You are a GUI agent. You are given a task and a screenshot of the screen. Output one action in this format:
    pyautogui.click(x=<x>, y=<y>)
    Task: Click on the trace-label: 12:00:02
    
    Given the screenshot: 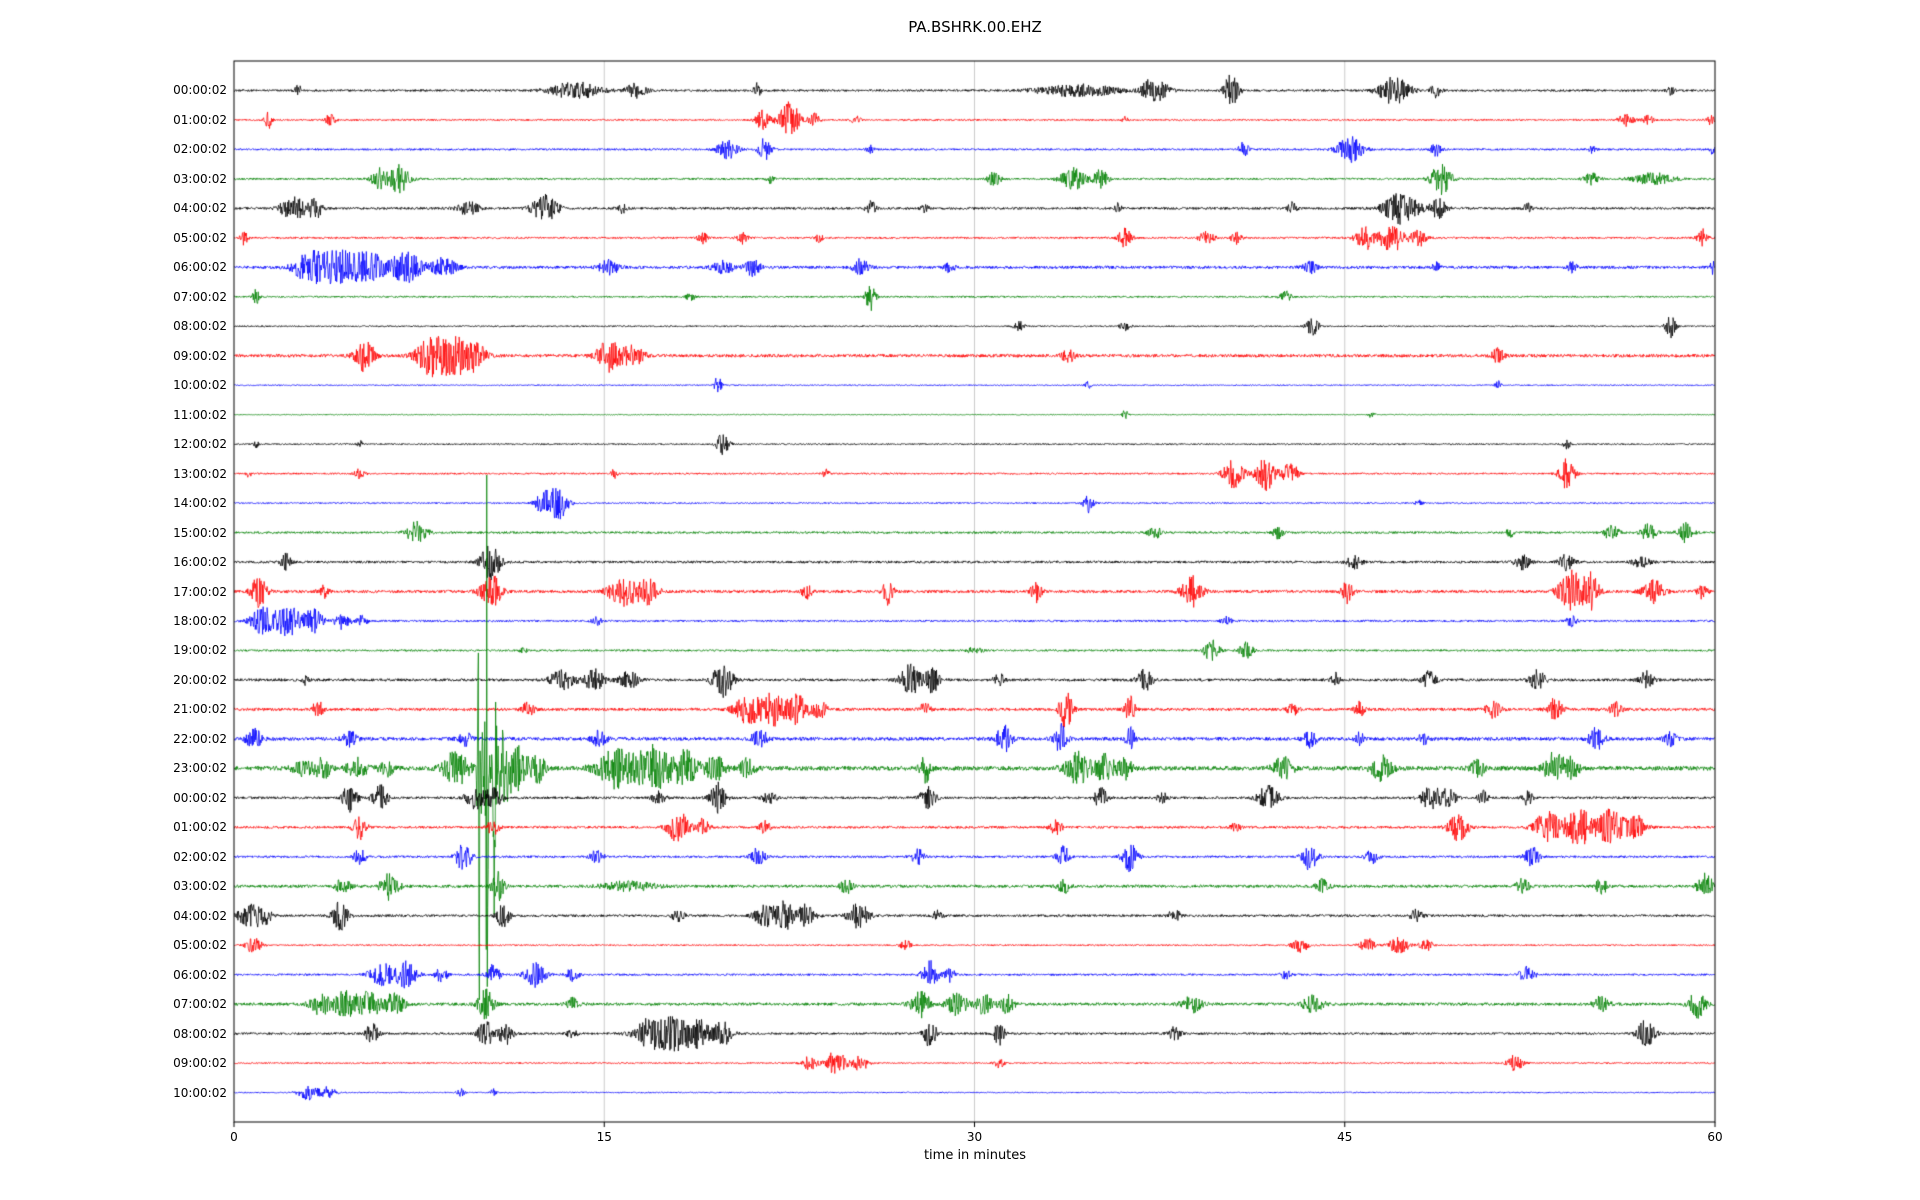 What is the action you would take?
    pyautogui.click(x=200, y=444)
    